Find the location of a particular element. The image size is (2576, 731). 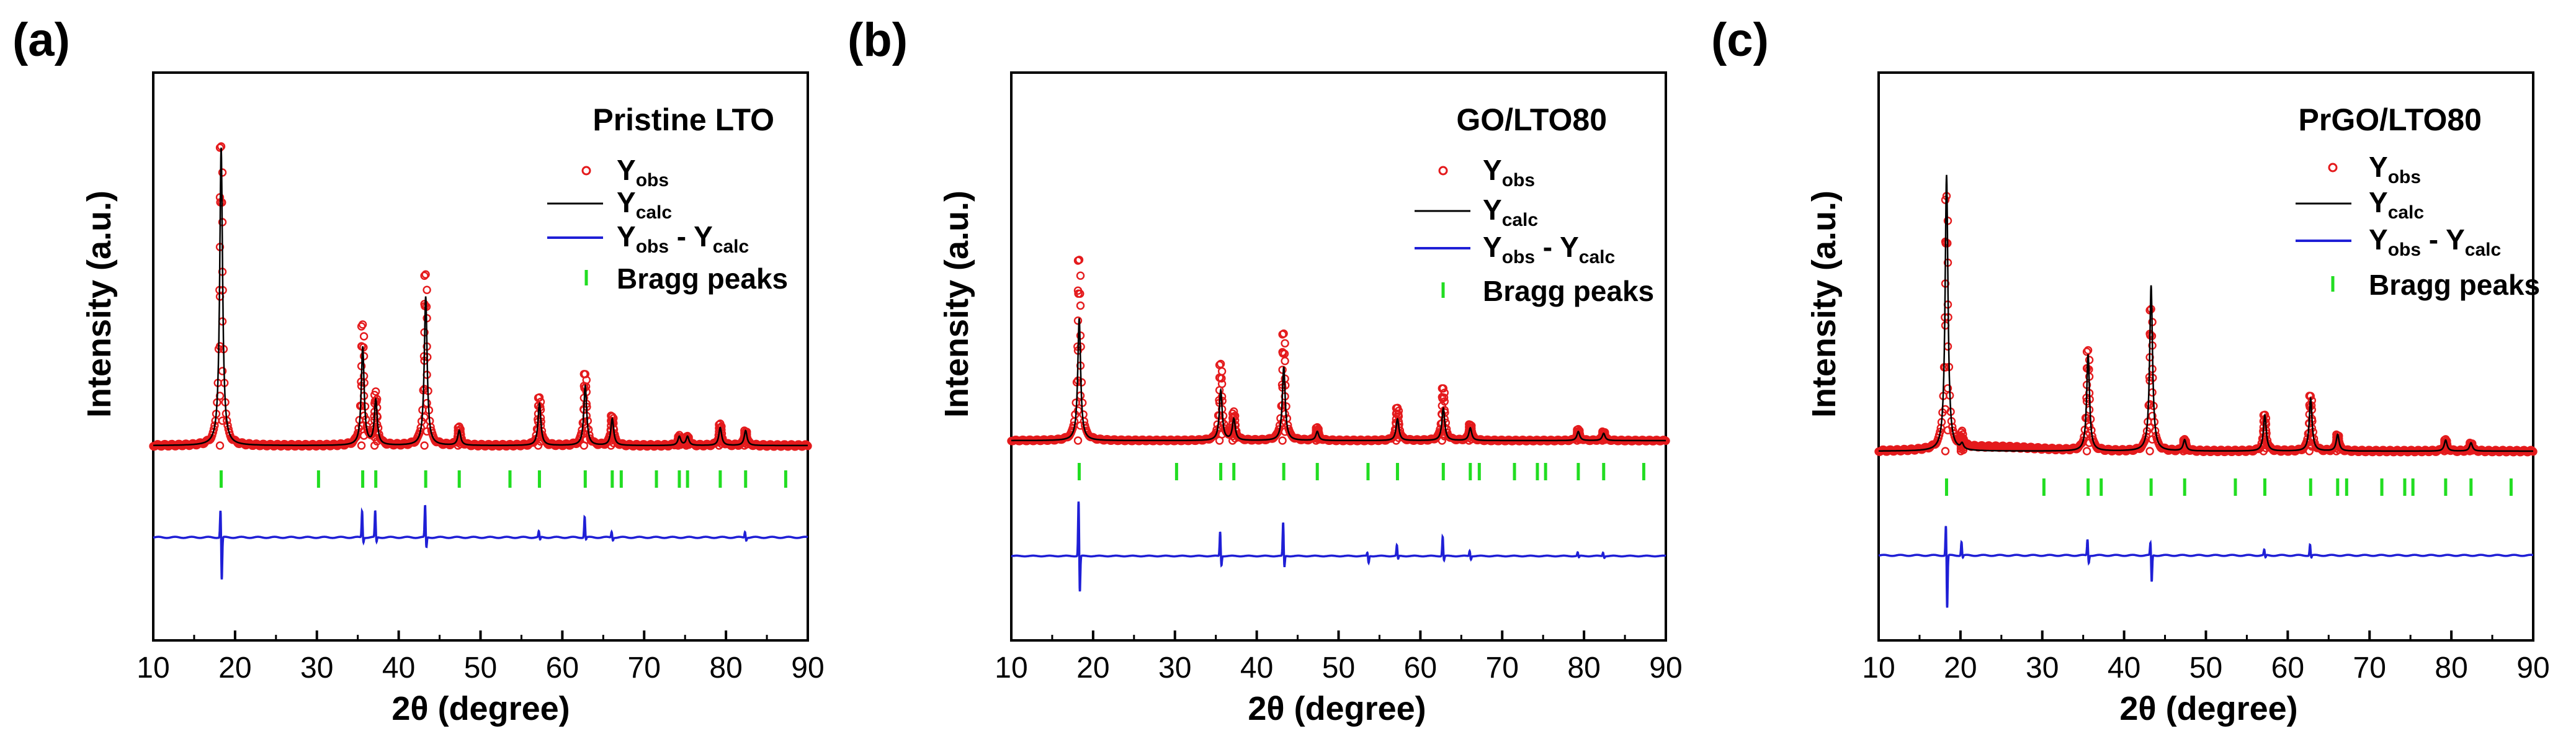

panel-label: (a) is located at coordinates (41, 40).